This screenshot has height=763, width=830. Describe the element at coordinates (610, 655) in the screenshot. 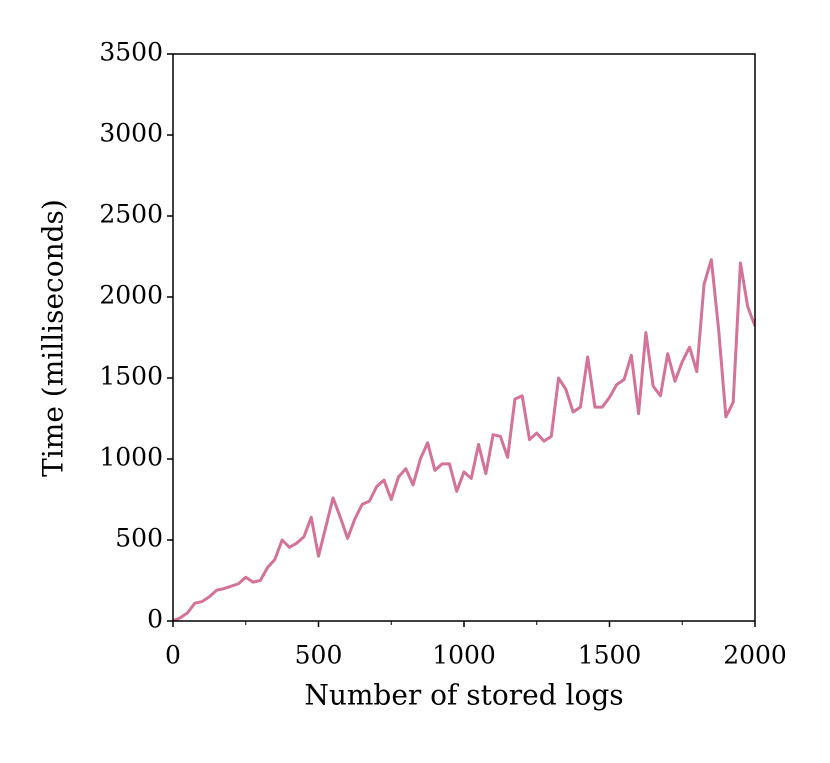

I see `x-tick-label: 1500` at that location.